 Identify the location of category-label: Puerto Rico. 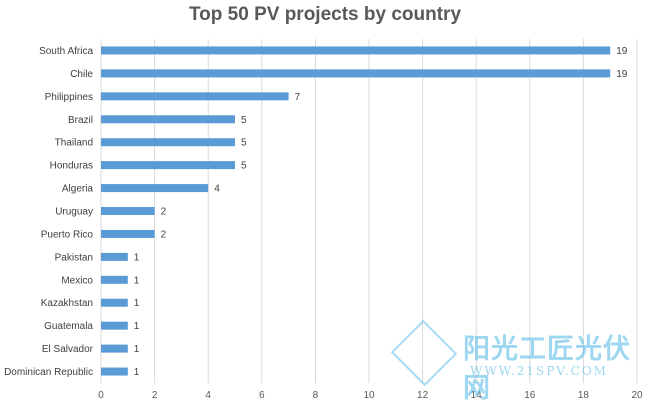
(67, 234).